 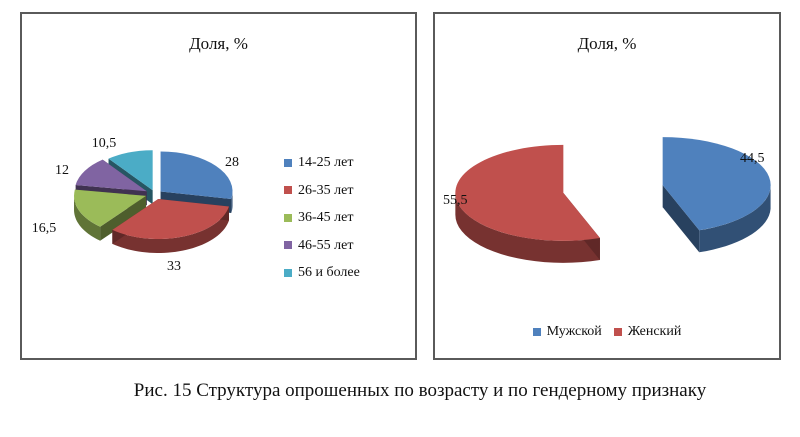 I want to click on legend-item-0-4: 56 и более, so click(x=322, y=279).